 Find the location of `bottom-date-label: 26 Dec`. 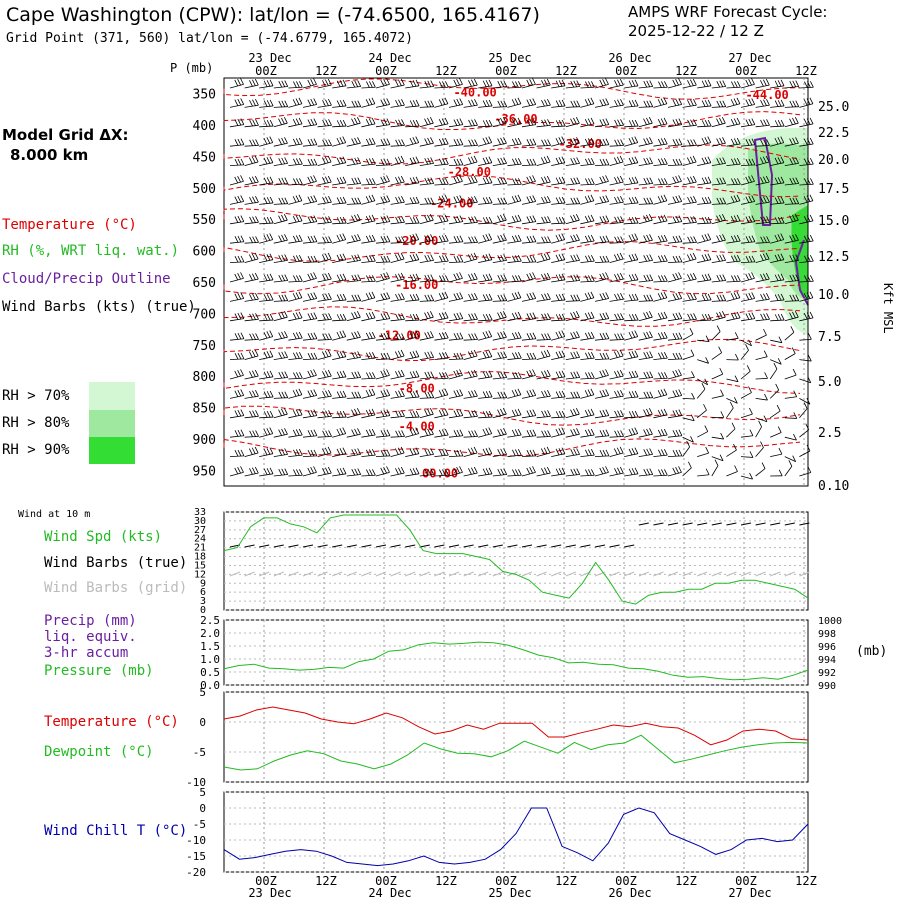

bottom-date-label: 26 Dec is located at coordinates (629, 893).